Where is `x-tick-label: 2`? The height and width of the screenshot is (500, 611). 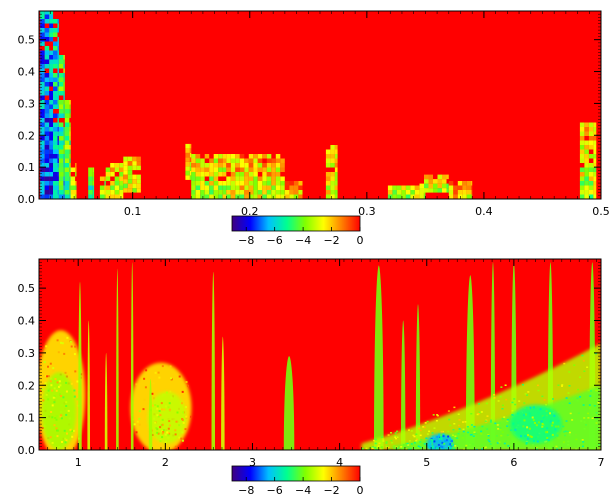 x-tick-label: 2 is located at coordinates (165, 462).